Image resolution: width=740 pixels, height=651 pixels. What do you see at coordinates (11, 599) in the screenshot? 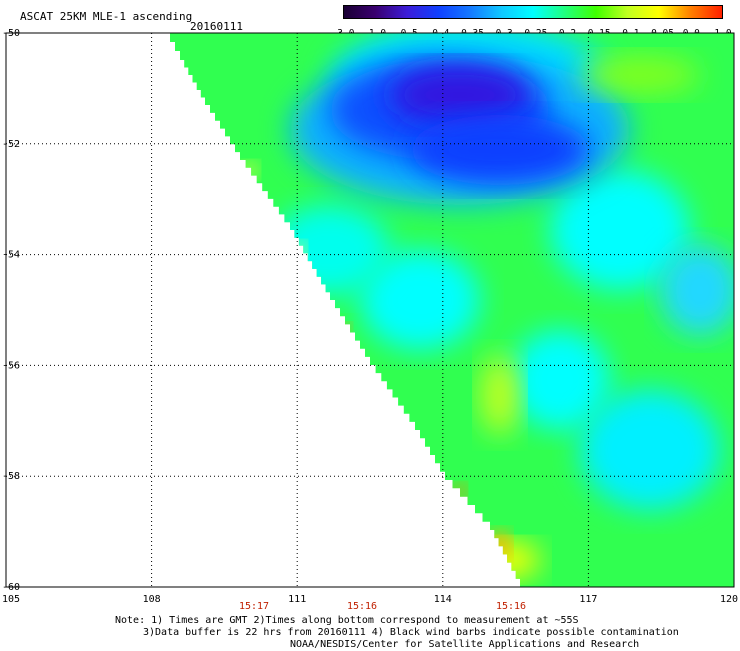
I see `longitude-label: 105` at bounding box center [11, 599].